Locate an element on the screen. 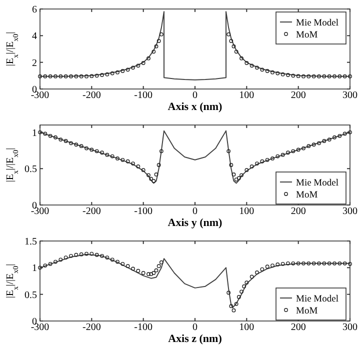 The height and width of the screenshot is (354, 358). x-tick-label: 300 is located at coordinates (350, 95).